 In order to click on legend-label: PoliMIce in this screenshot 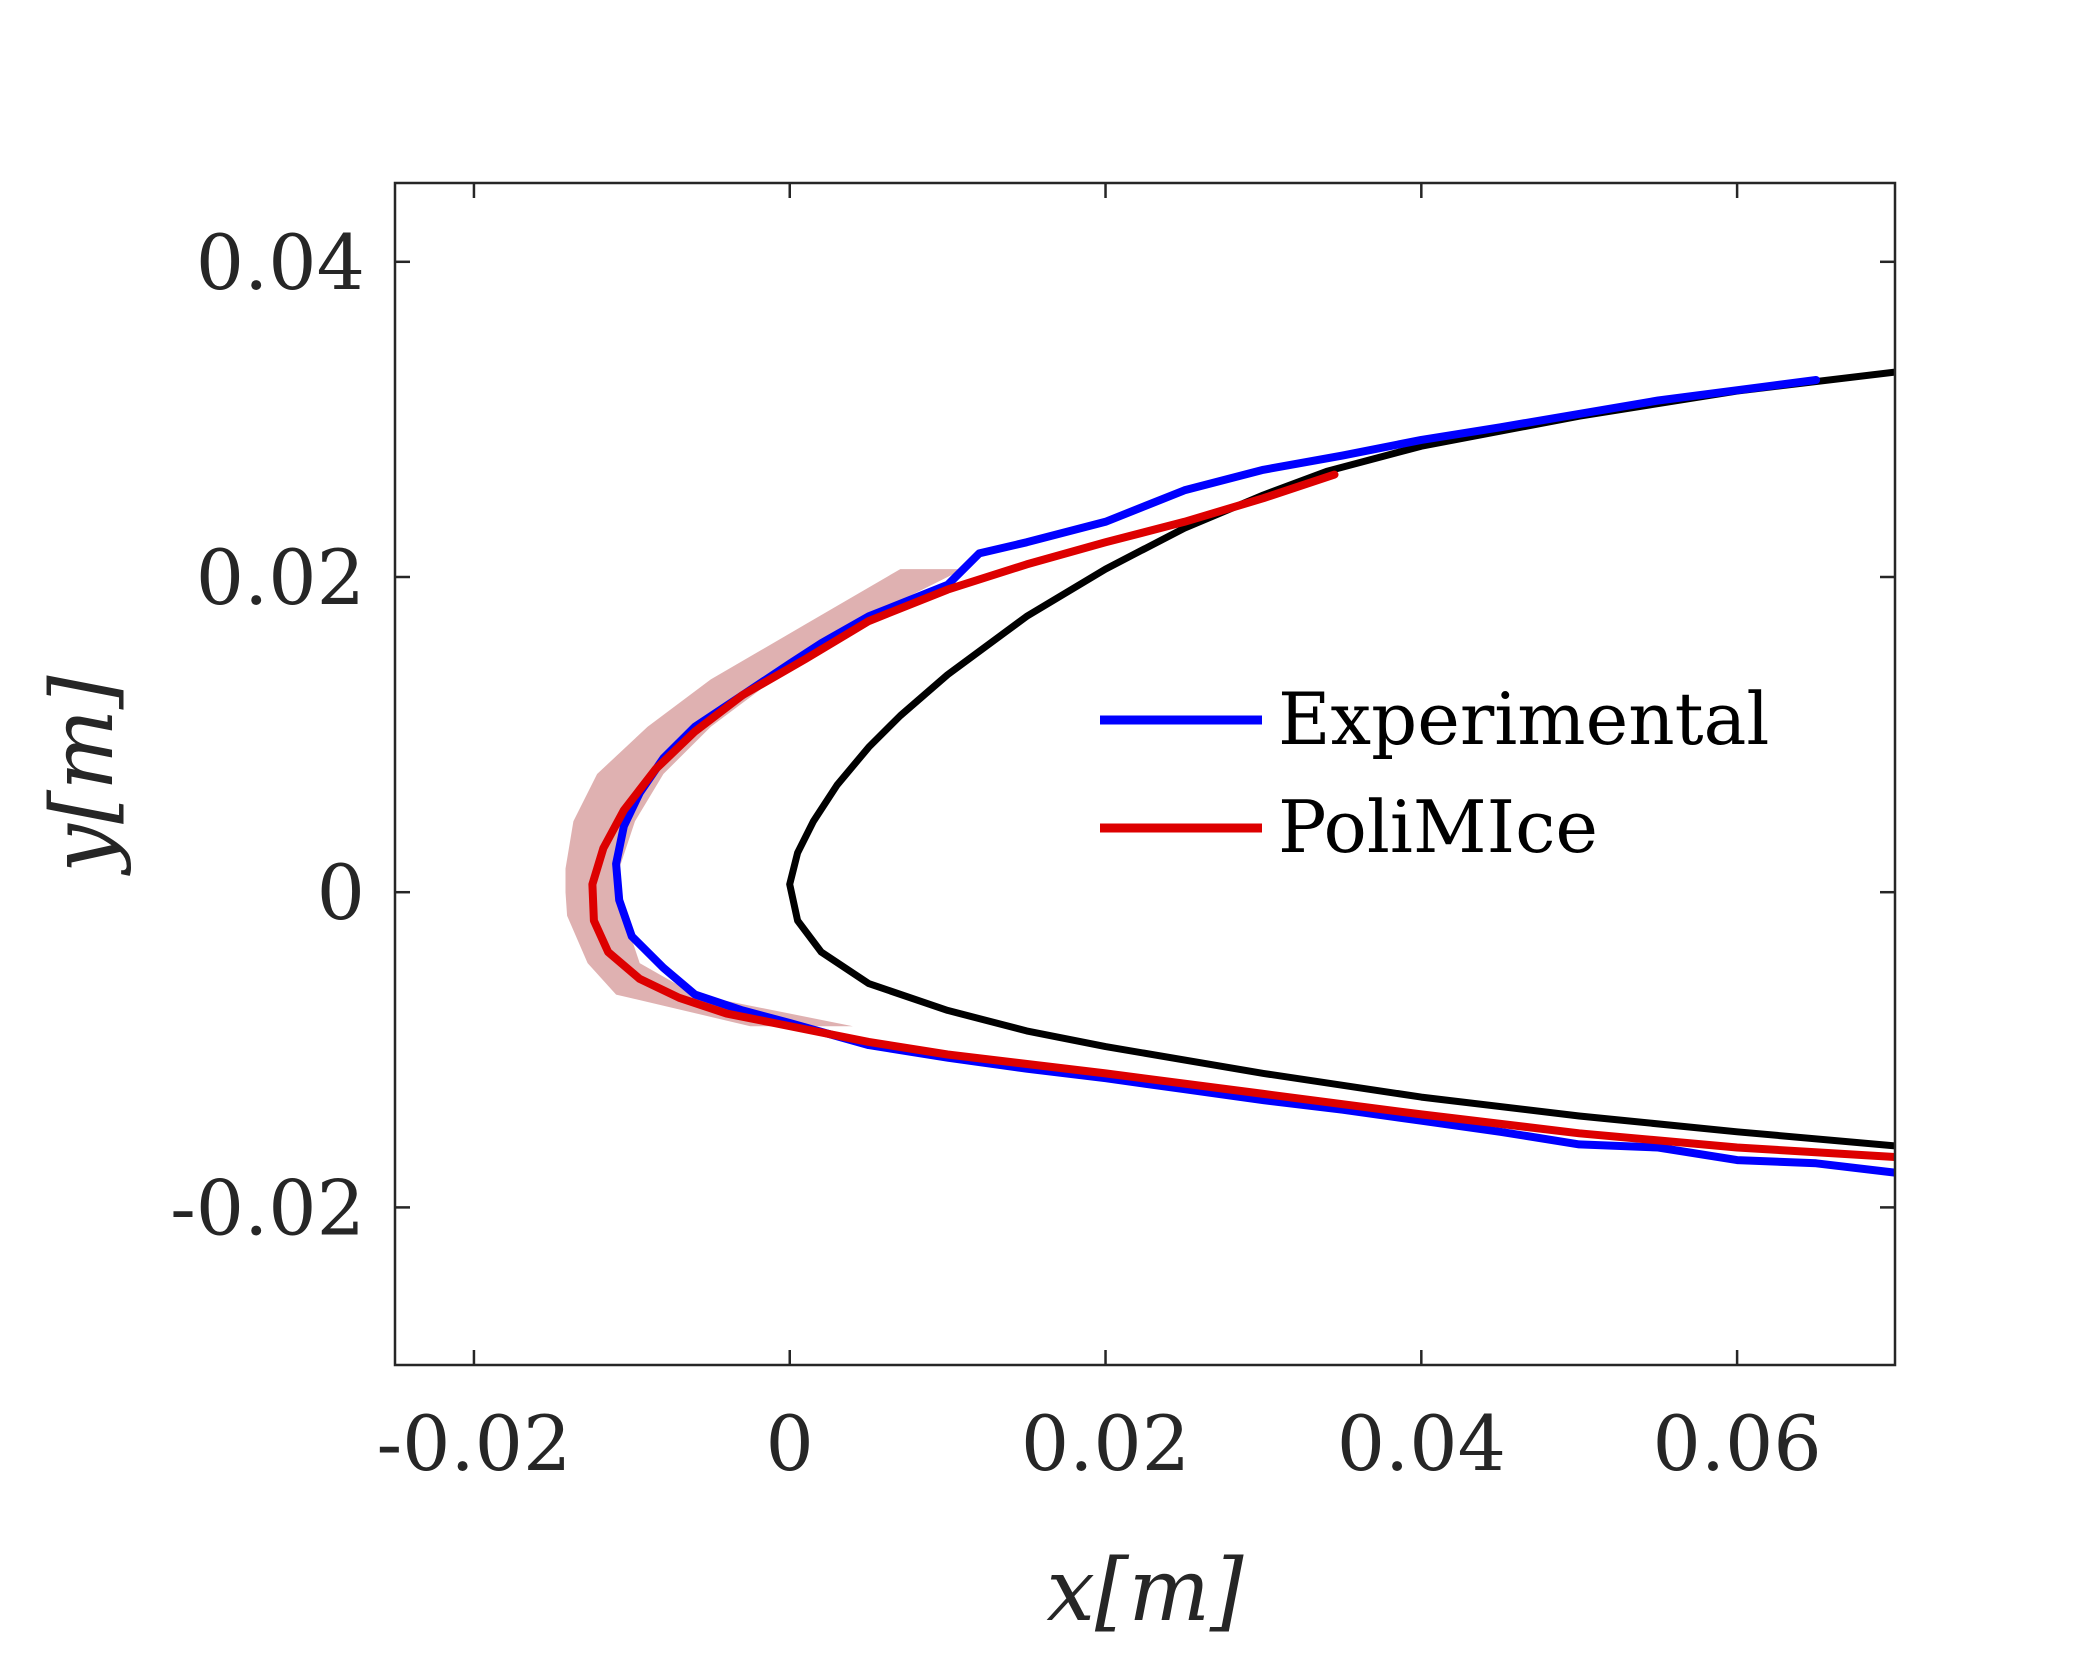, I will do `click(1438, 827)`.